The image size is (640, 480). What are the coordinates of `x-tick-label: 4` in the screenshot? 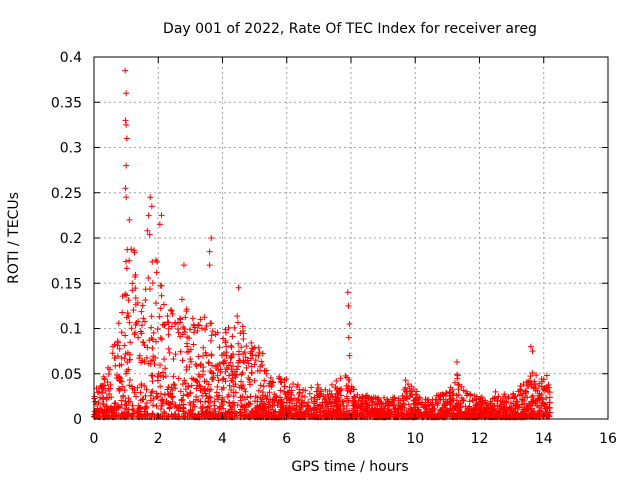 It's located at (222, 439).